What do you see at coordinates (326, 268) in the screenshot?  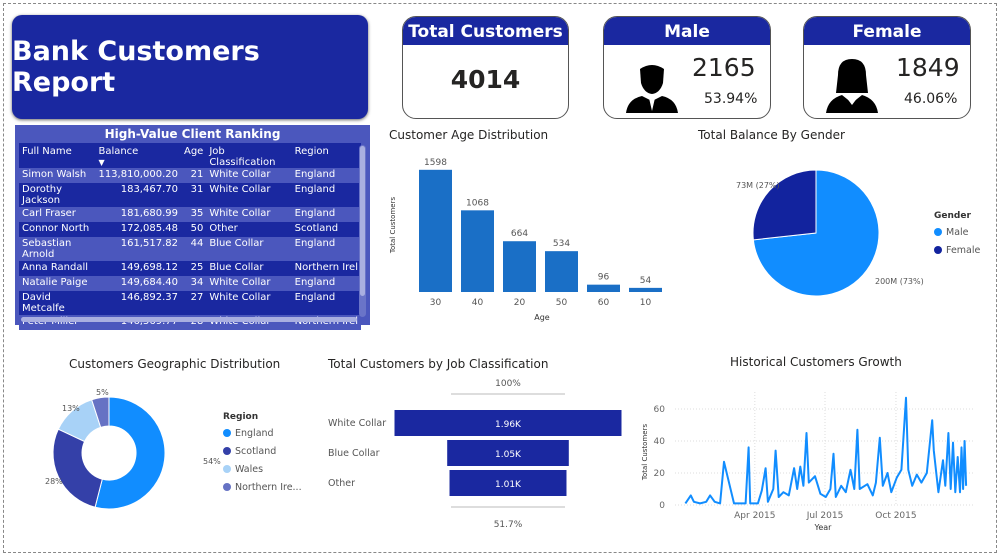 I see `cell-region: Northern Irel` at bounding box center [326, 268].